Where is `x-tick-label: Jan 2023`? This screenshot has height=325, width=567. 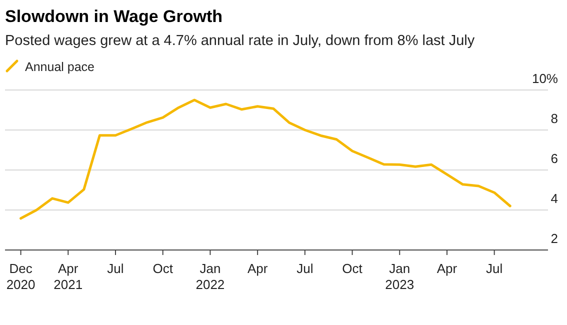
x-tick-label: Jan 2023 is located at coordinates (399, 276).